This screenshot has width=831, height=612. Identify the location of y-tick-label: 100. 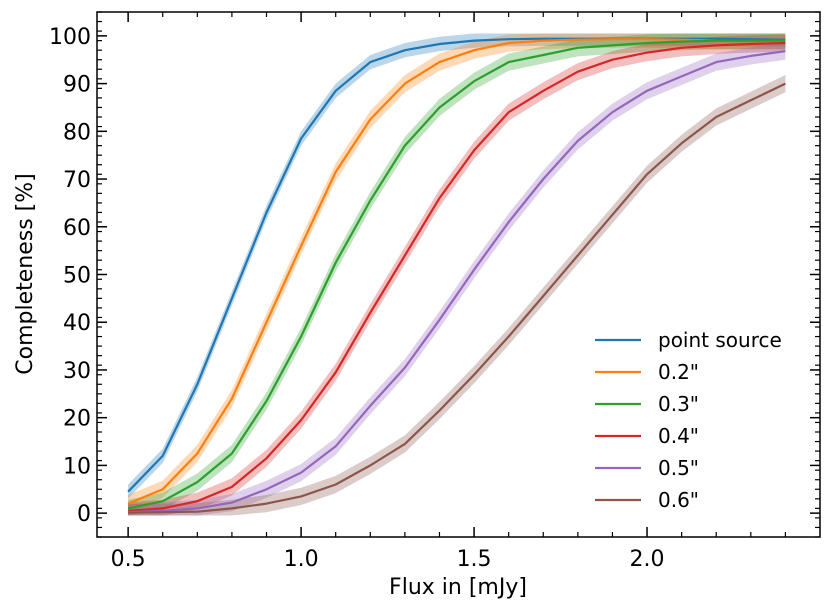
(70, 37).